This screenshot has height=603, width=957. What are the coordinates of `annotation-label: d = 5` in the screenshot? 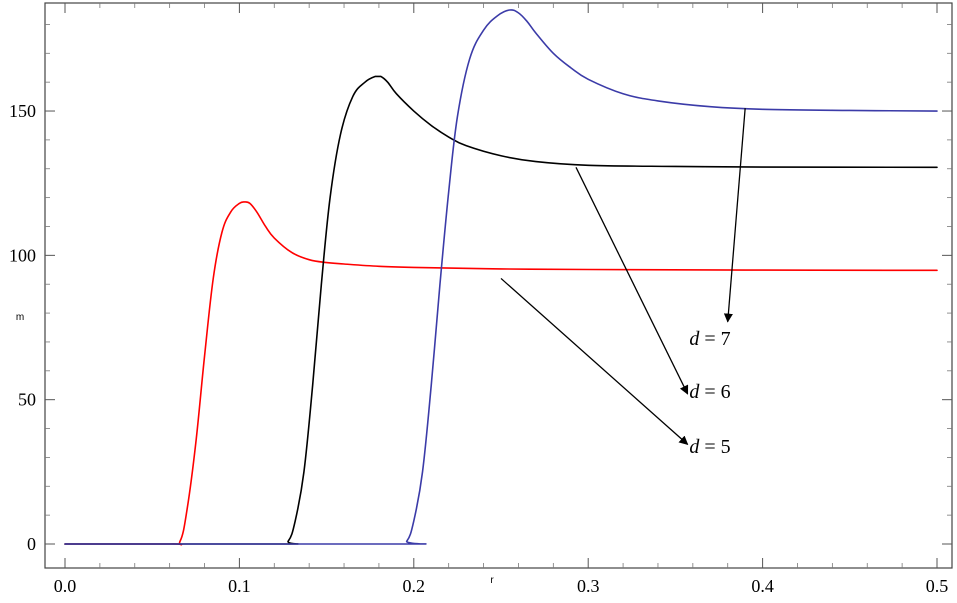 It's located at (709, 447).